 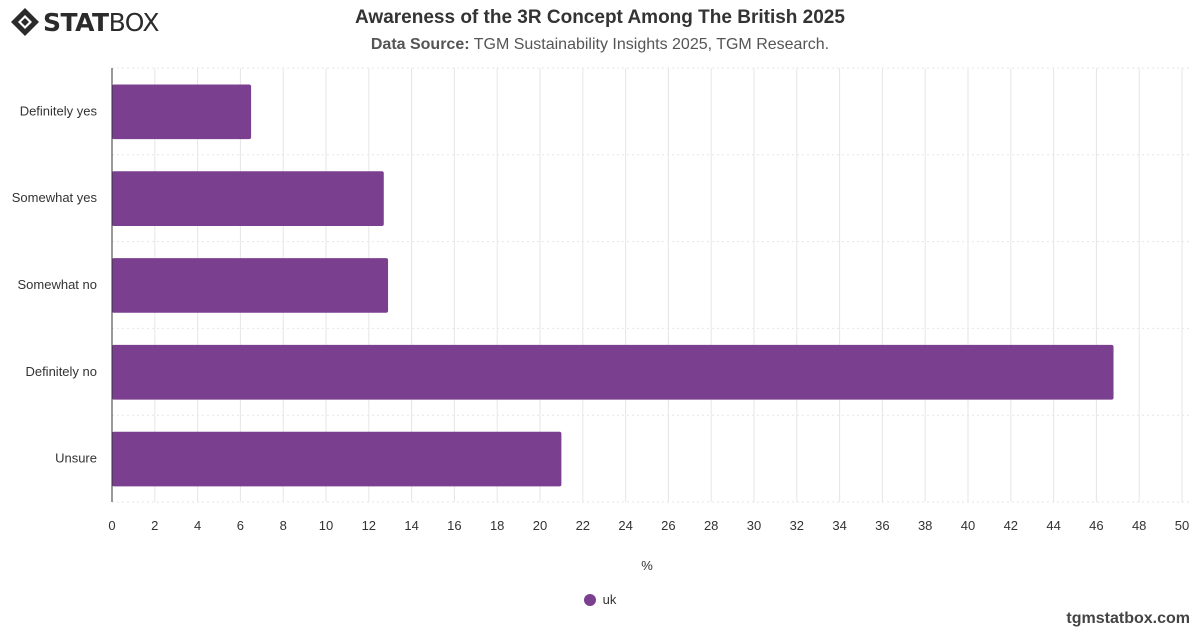 What do you see at coordinates (1011, 525) in the screenshot?
I see `x-tick-label: 42` at bounding box center [1011, 525].